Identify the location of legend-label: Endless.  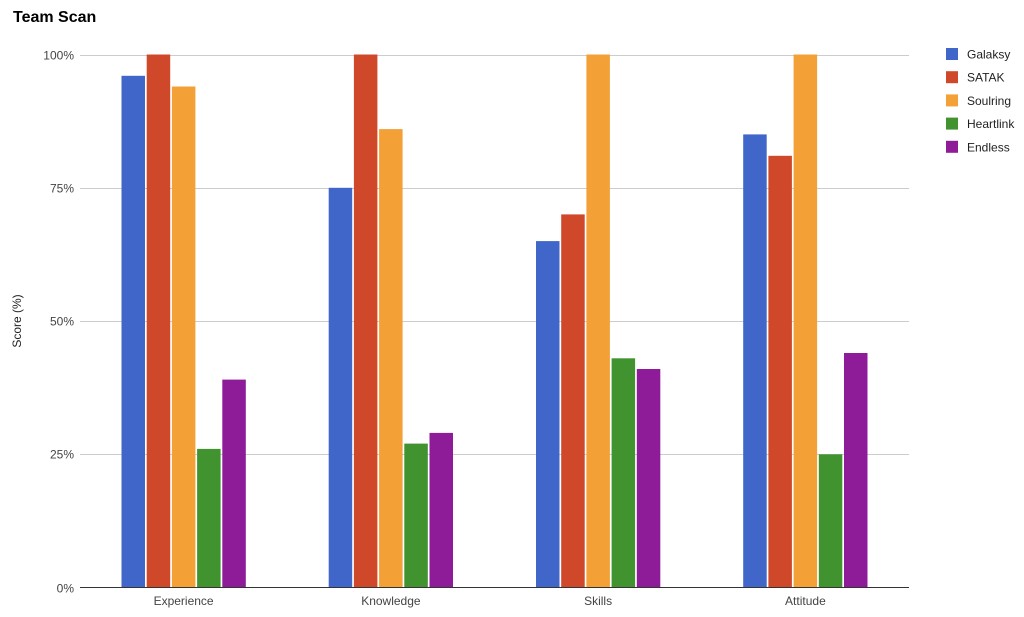
(988, 147).